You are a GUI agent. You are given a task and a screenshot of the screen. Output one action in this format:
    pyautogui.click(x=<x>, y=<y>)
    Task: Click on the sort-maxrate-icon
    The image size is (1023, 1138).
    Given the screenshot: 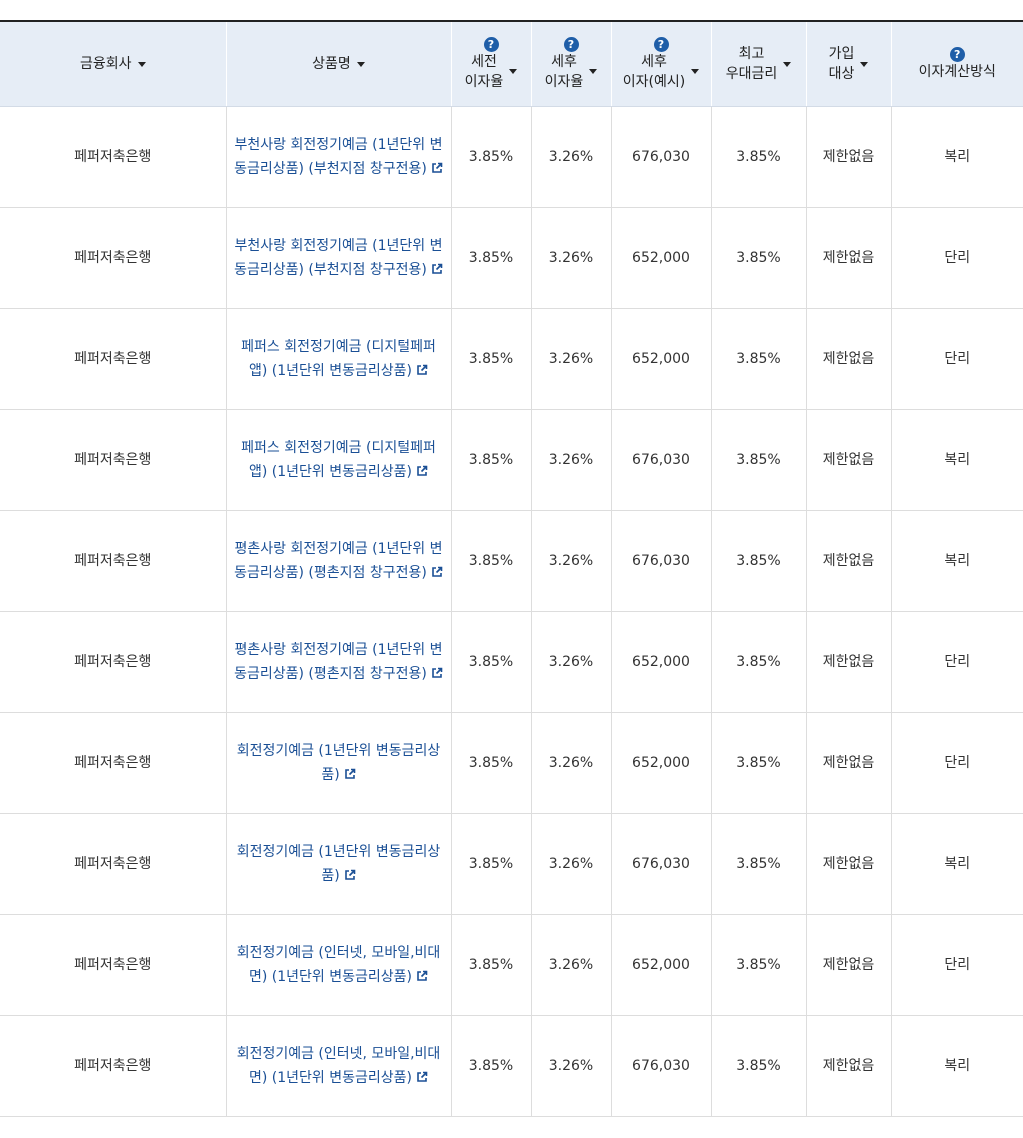 What is the action you would take?
    pyautogui.click(x=787, y=64)
    